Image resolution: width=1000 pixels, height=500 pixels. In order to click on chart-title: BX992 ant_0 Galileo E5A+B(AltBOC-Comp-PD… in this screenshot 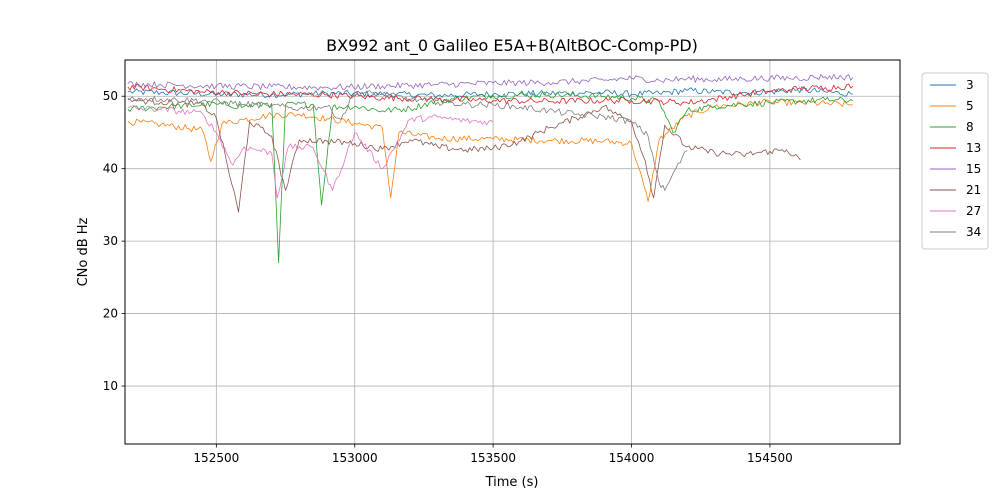, I will do `click(512, 46)`.